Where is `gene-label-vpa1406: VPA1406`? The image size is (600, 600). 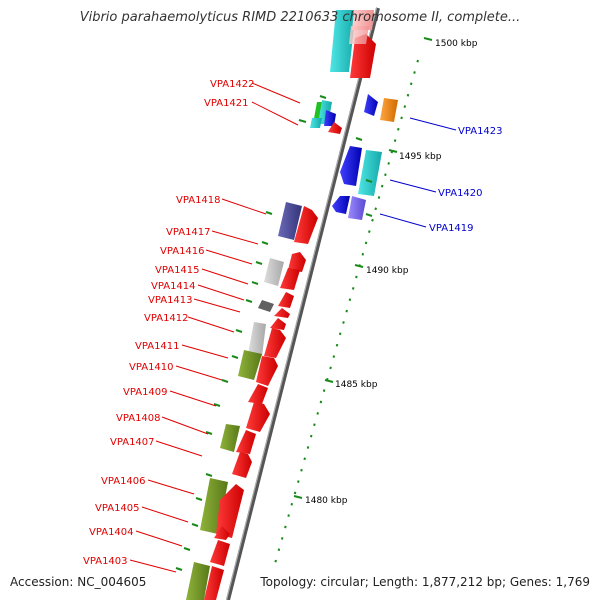 gene-label-vpa1406: VPA1406 is located at coordinates (123, 481).